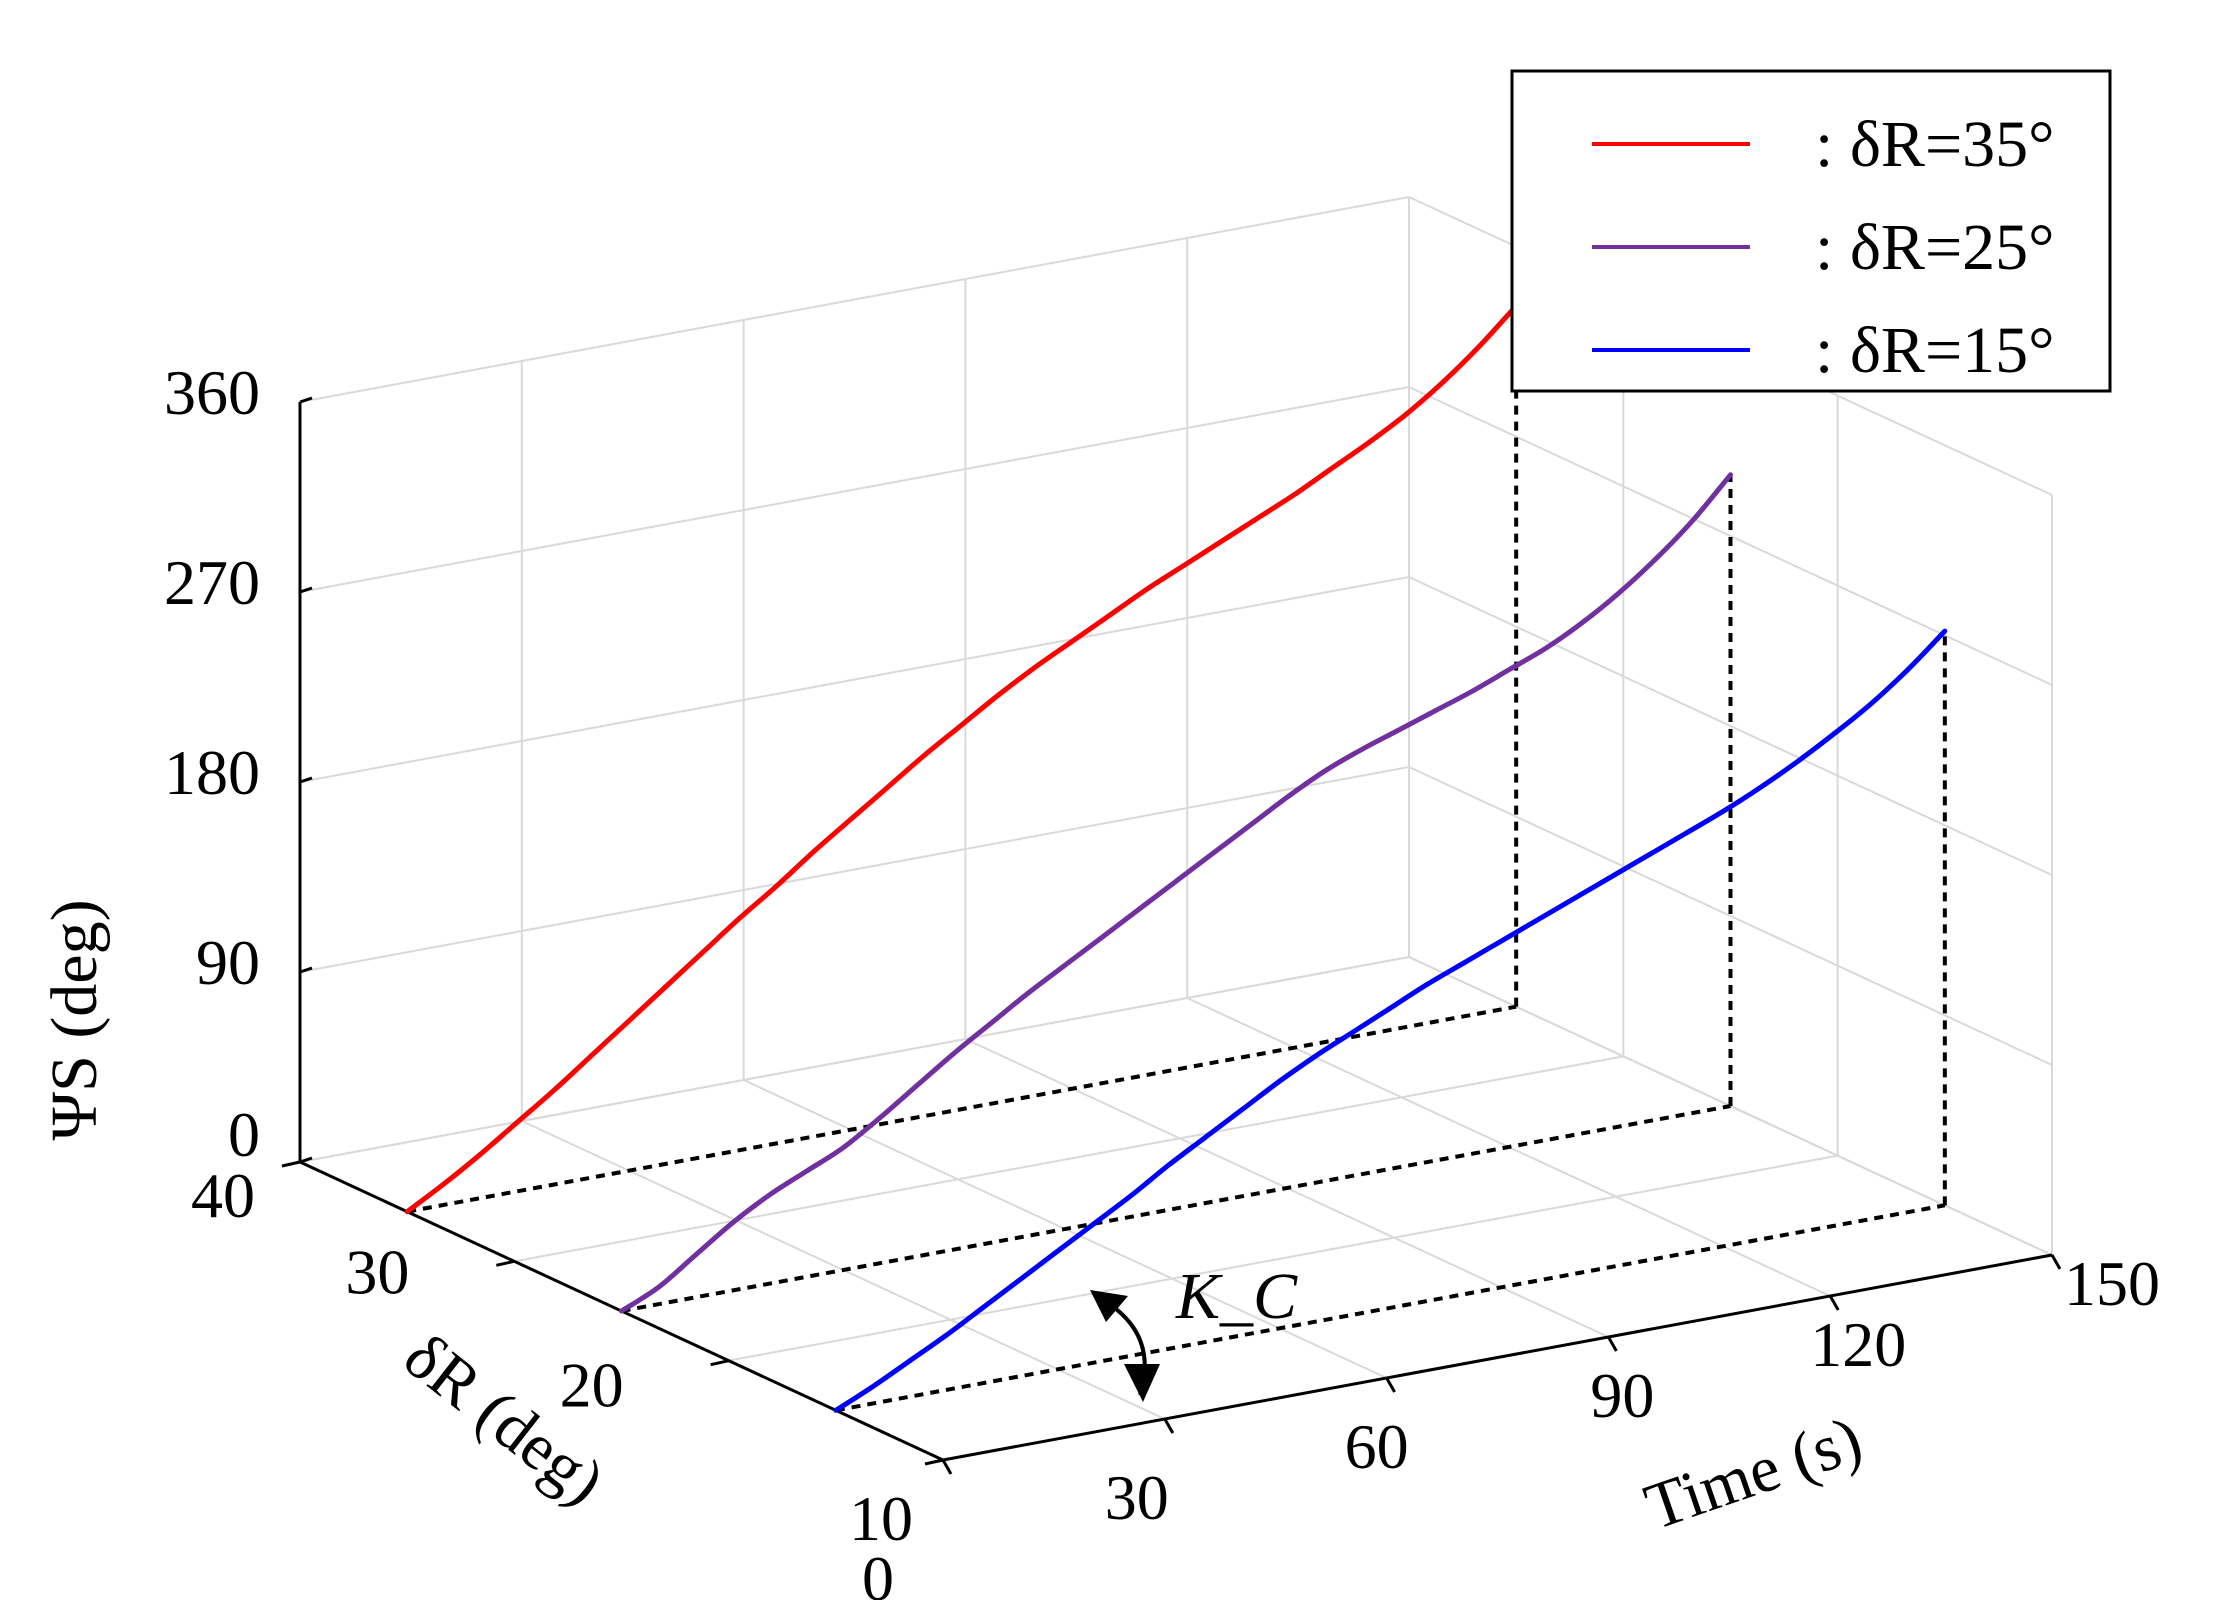  What do you see at coordinates (223, 1195) in the screenshot?
I see `y-tick-label: 40` at bounding box center [223, 1195].